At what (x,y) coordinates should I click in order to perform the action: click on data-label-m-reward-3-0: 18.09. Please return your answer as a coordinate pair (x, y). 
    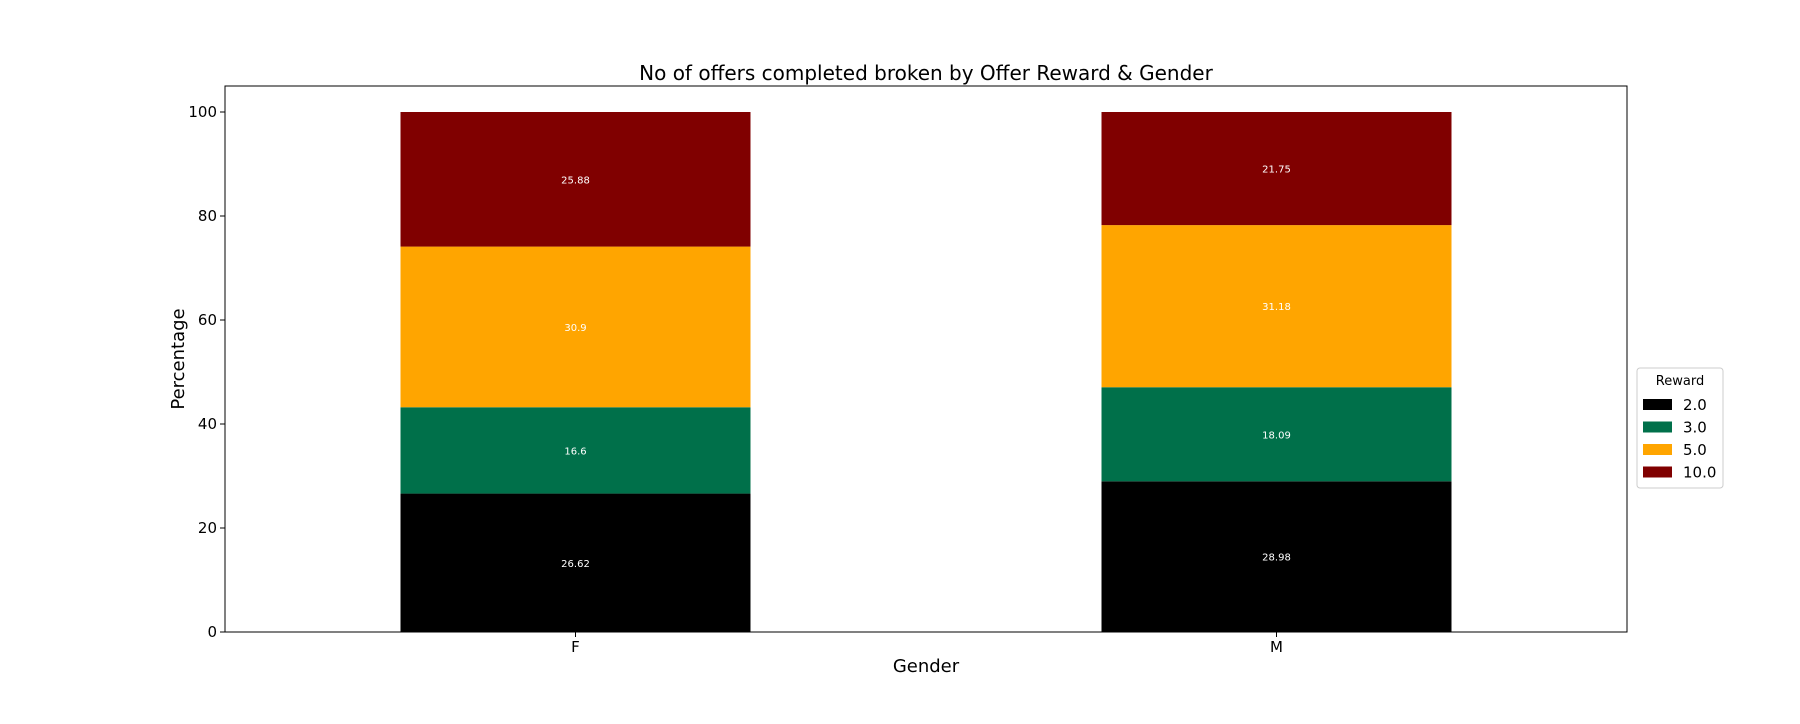
    Looking at the image, I should click on (1276, 435).